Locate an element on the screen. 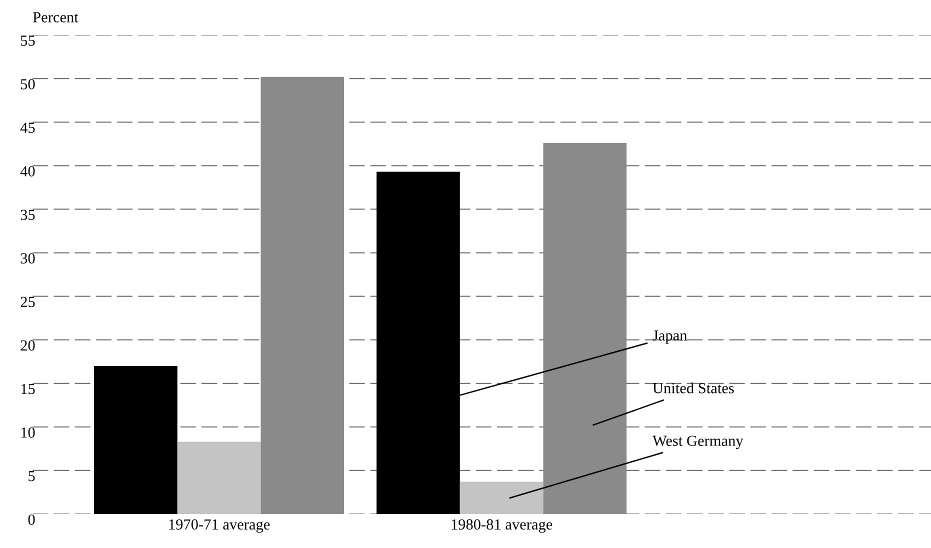 Image resolution: width=931 pixels, height=548 pixels. x-tick-label: 1980-81 average is located at coordinates (502, 526).